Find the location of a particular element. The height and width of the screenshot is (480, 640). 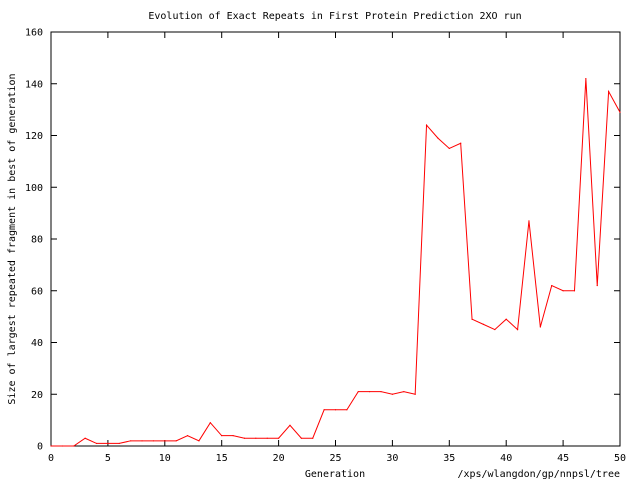

x-tick-label: 20 is located at coordinates (279, 458).